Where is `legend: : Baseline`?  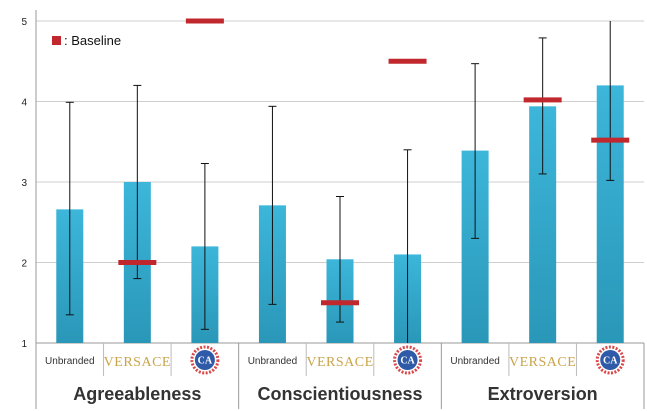
legend: : Baseline is located at coordinates (86, 40).